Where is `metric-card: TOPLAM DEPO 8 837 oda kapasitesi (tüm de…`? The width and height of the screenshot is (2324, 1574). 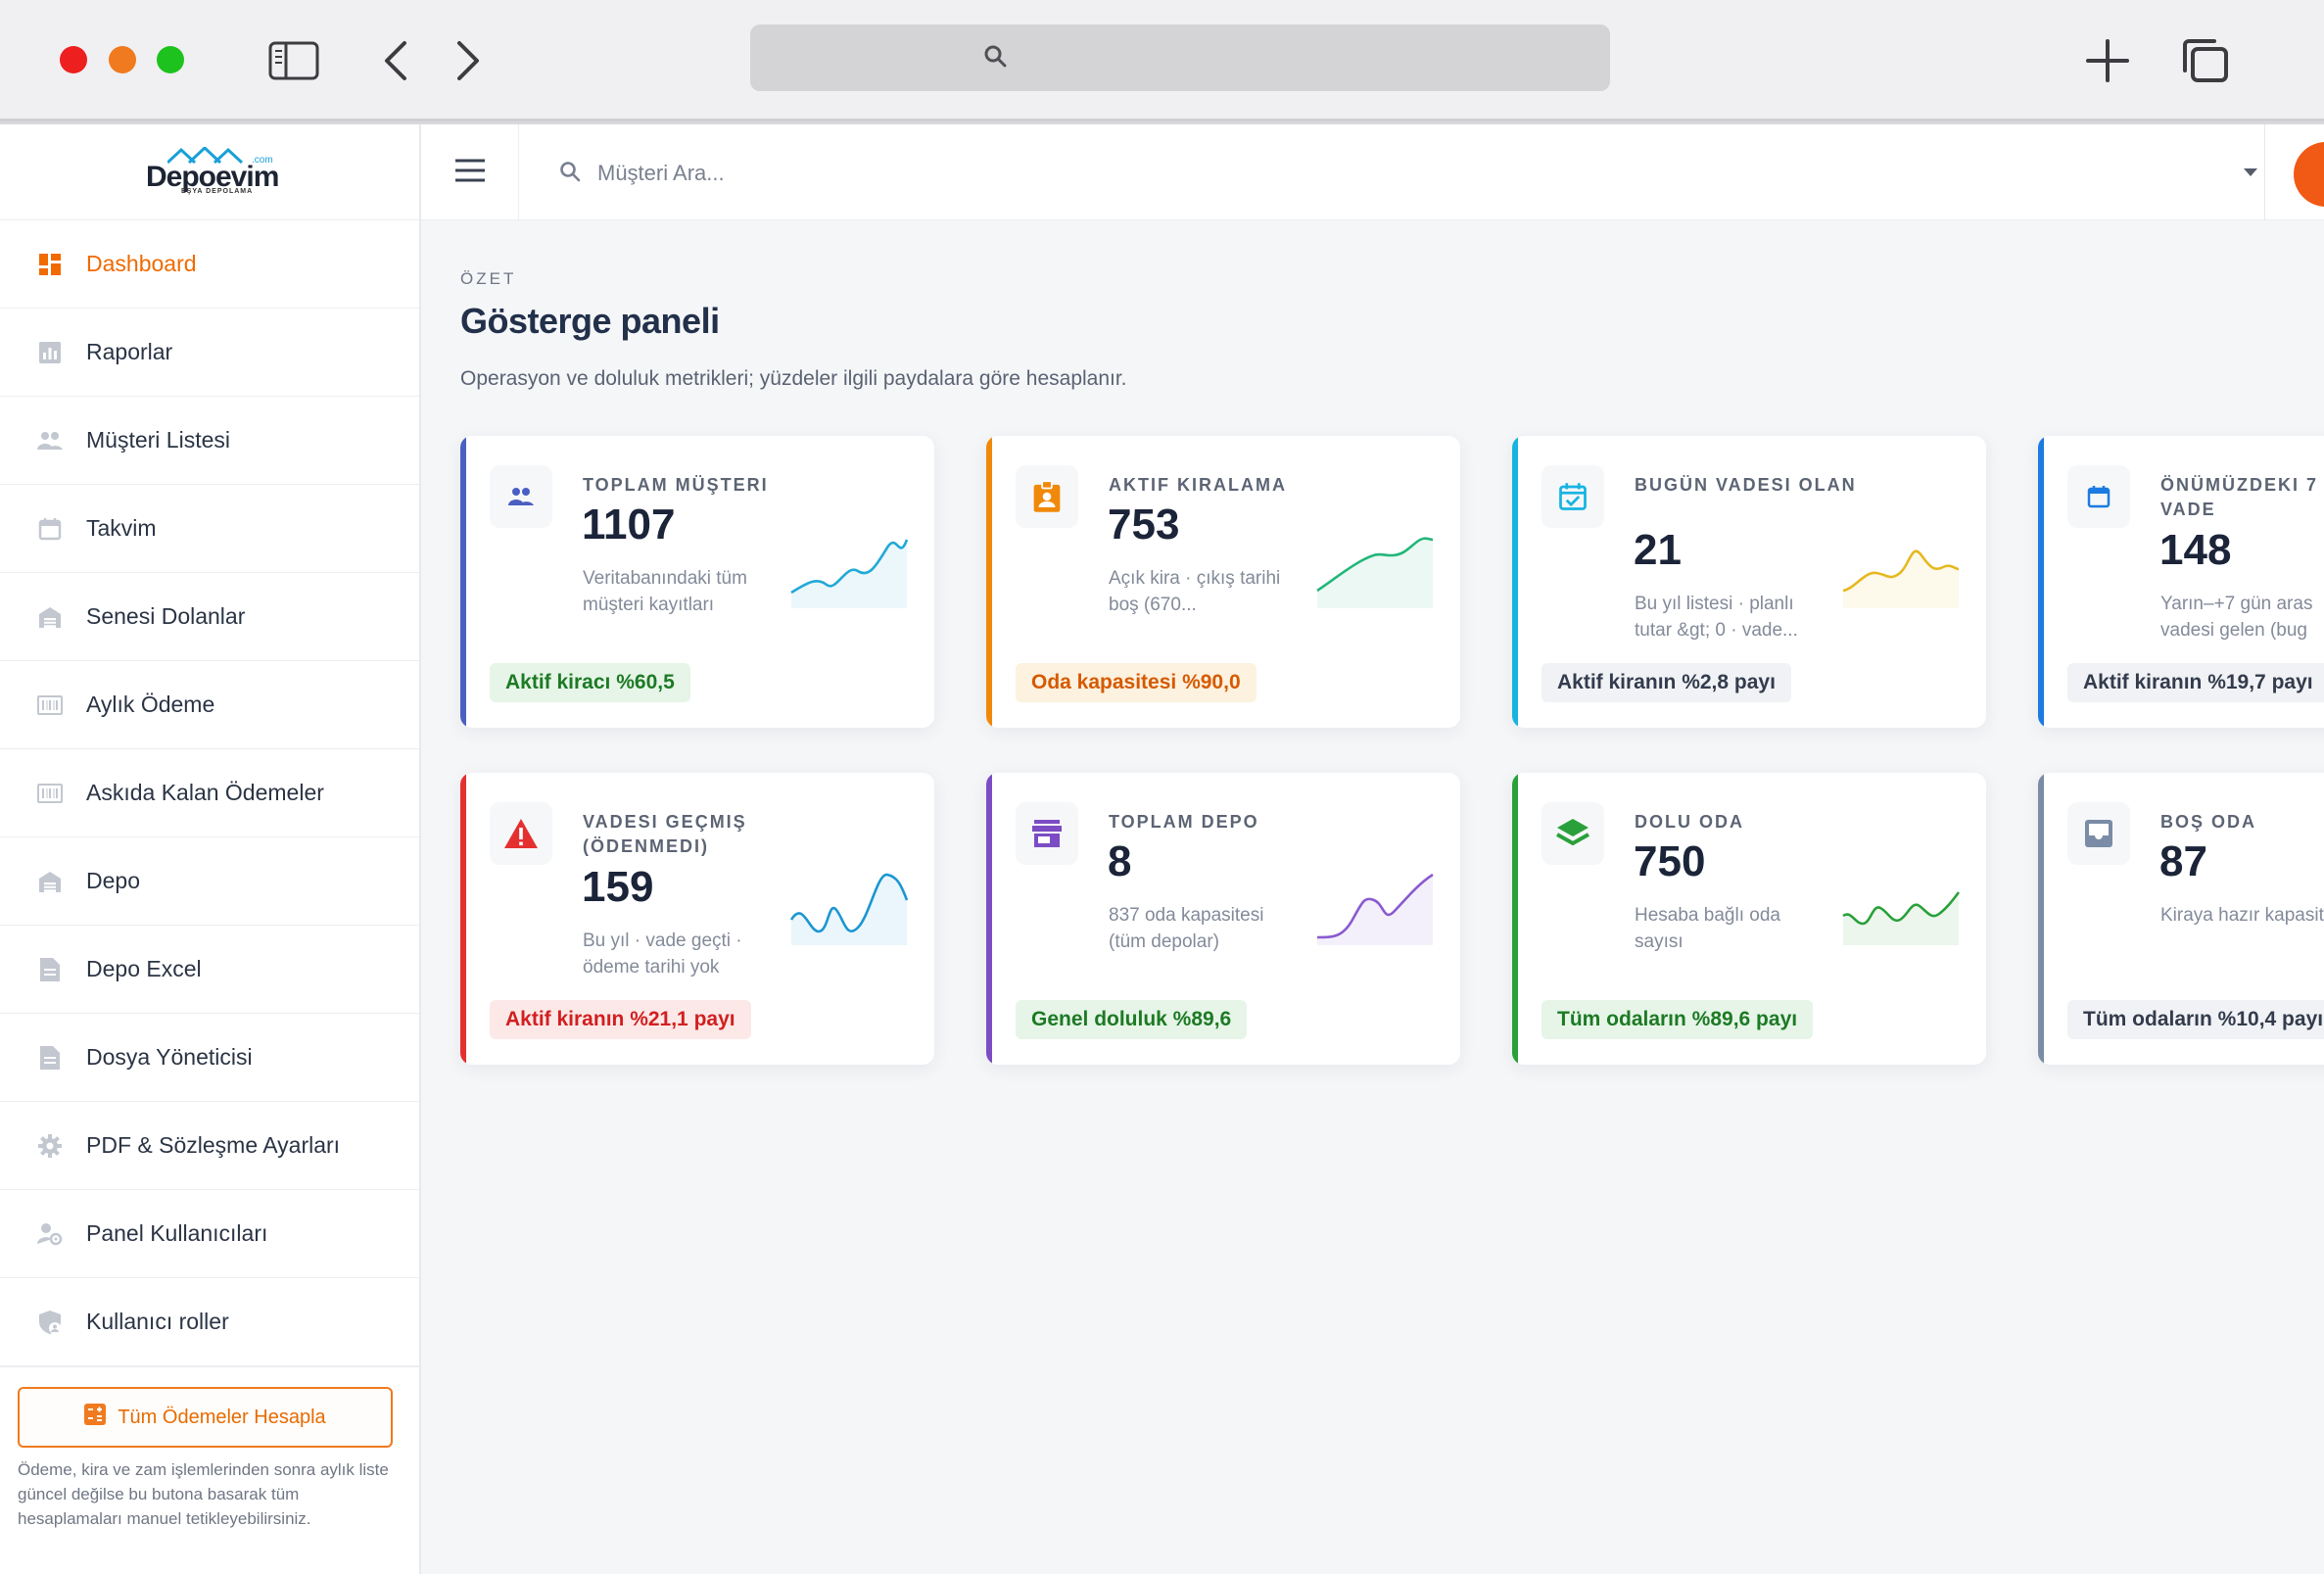 metric-card: TOPLAM DEPO 8 837 oda kapasitesi (tüm de… is located at coordinates (1223, 919).